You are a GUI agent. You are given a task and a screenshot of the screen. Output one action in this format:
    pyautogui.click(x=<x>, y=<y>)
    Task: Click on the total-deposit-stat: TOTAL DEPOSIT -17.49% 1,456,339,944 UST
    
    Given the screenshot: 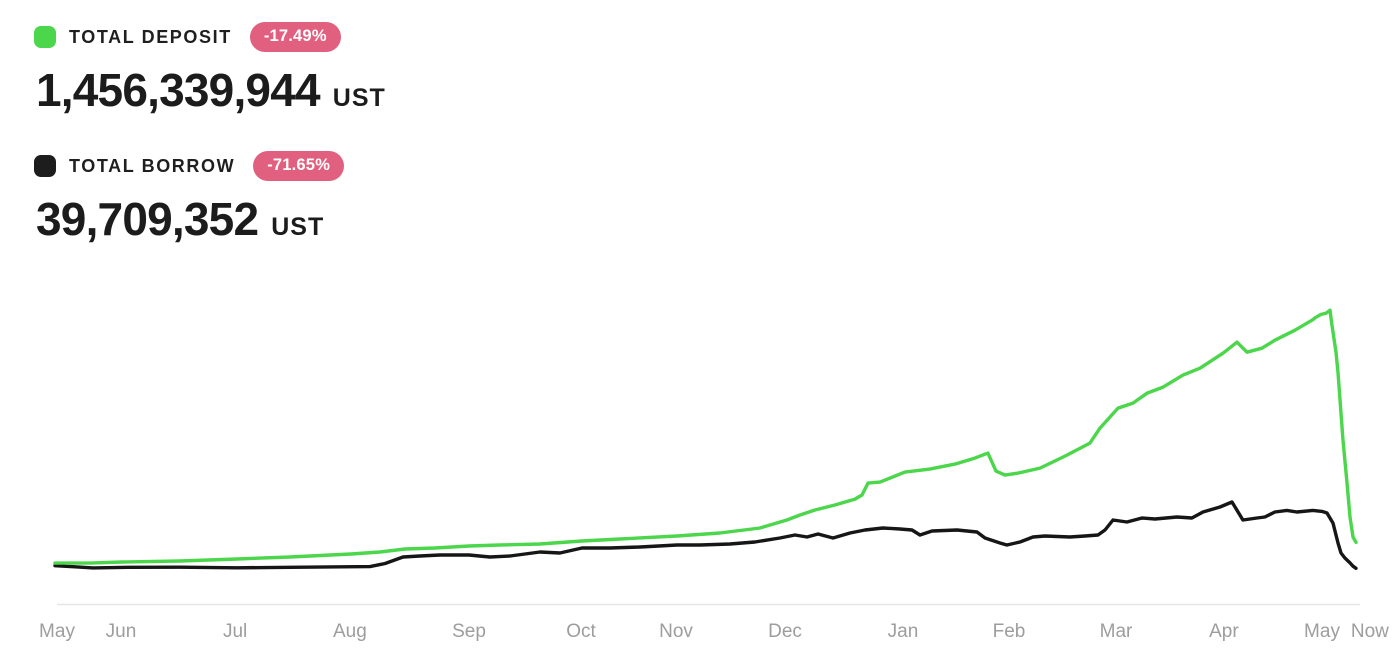 What is the action you would take?
    pyautogui.click(x=210, y=68)
    